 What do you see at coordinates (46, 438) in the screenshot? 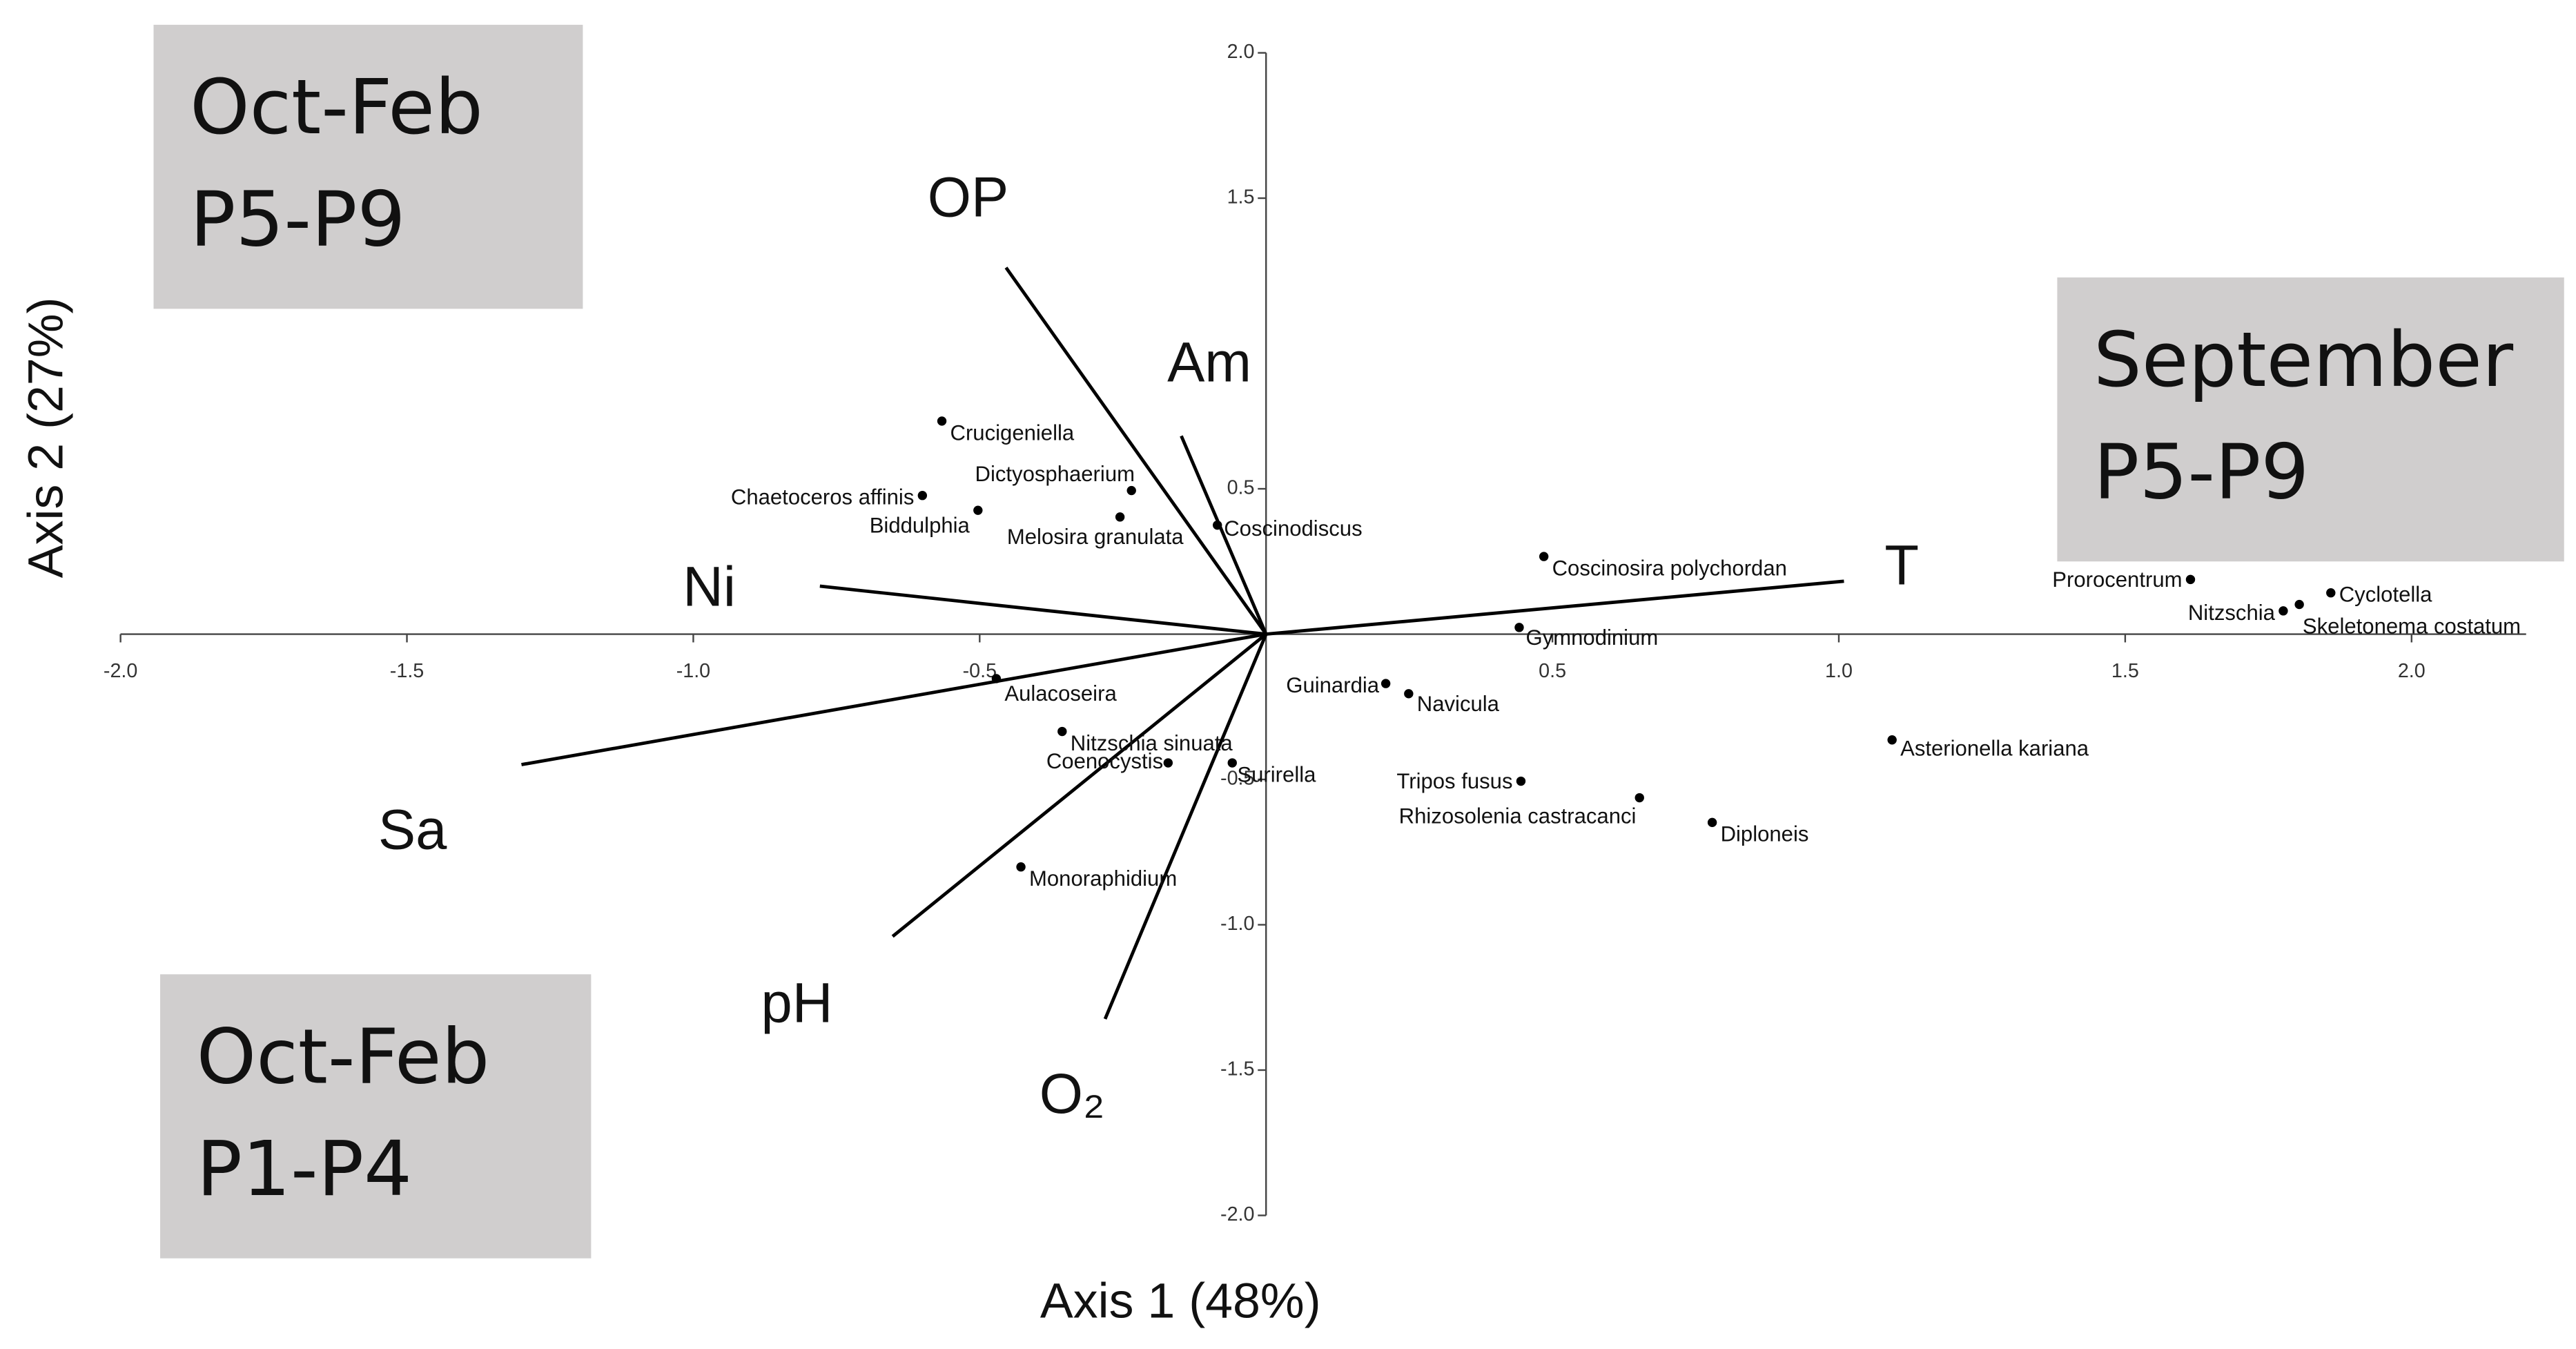
I see `y-axis-title: Axis 2 (27%)` at bounding box center [46, 438].